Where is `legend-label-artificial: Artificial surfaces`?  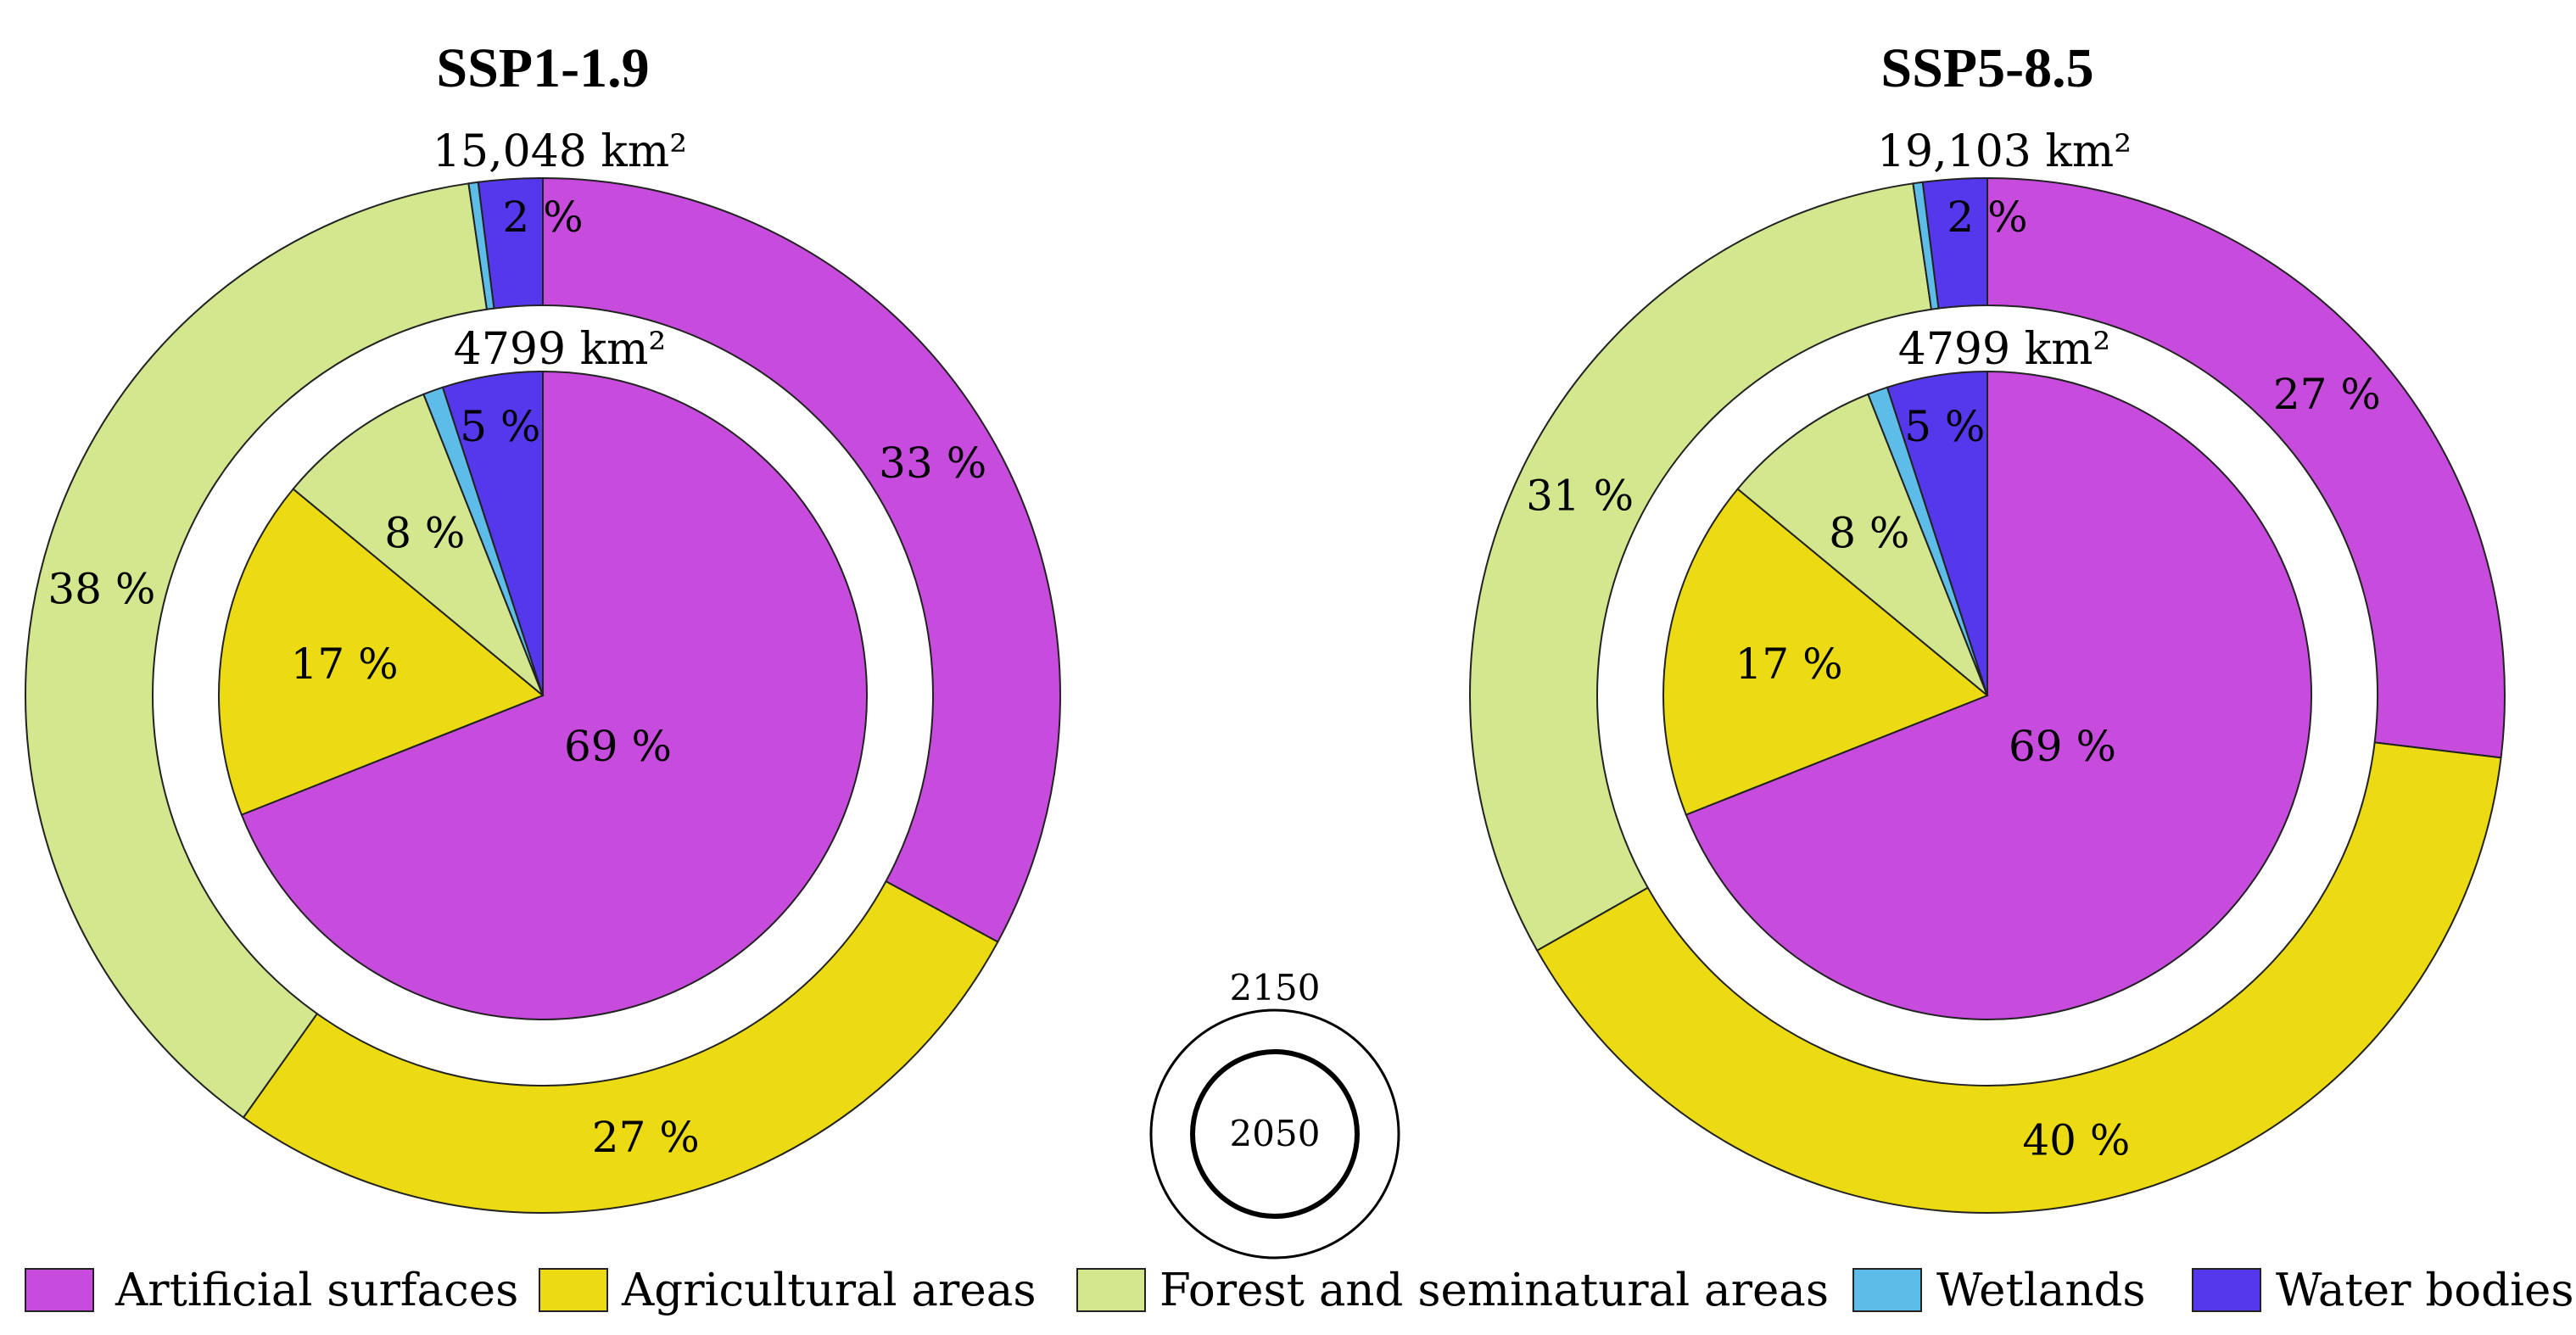 legend-label-artificial: Artificial surfaces is located at coordinates (316, 1290).